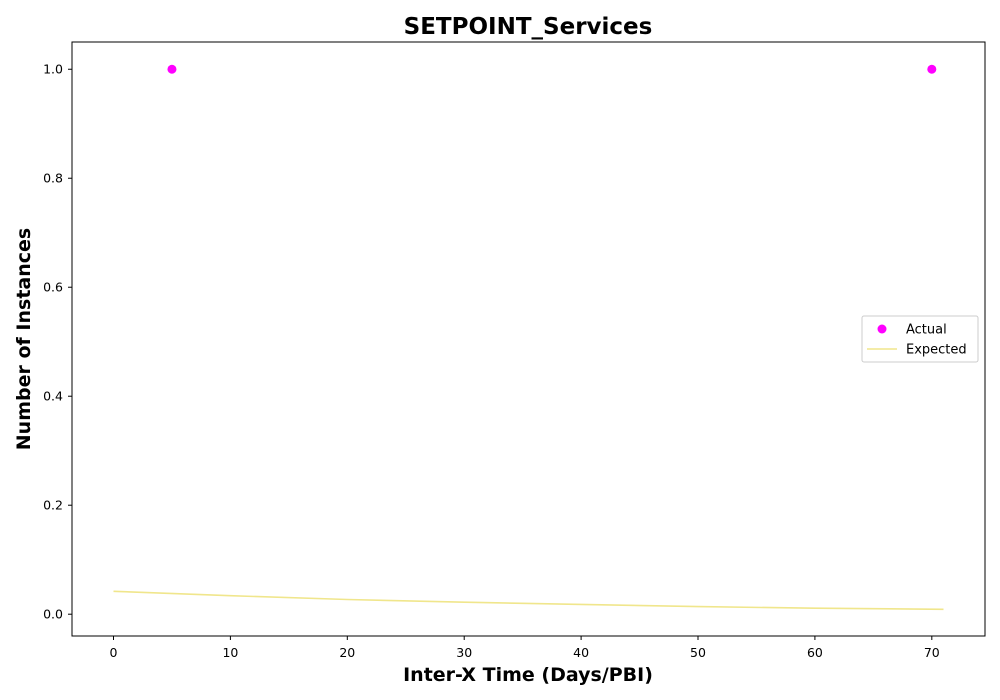 Image resolution: width=1000 pixels, height=700 pixels. What do you see at coordinates (528, 675) in the screenshot?
I see `x-axis-label: Inter-X Time (Days/PBI)` at bounding box center [528, 675].